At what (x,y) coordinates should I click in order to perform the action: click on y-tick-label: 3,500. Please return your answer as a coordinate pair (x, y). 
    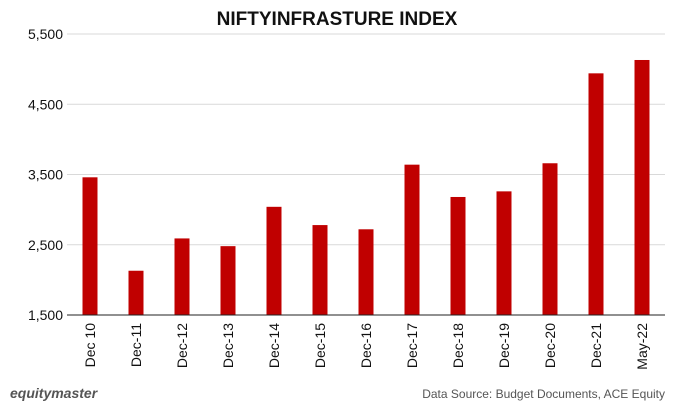
    Looking at the image, I should click on (45, 175).